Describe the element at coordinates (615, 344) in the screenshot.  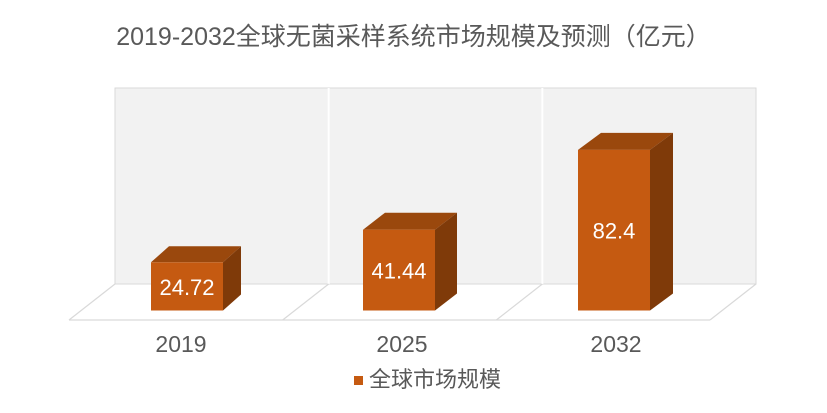
I see `x-axis-label: 2032` at that location.